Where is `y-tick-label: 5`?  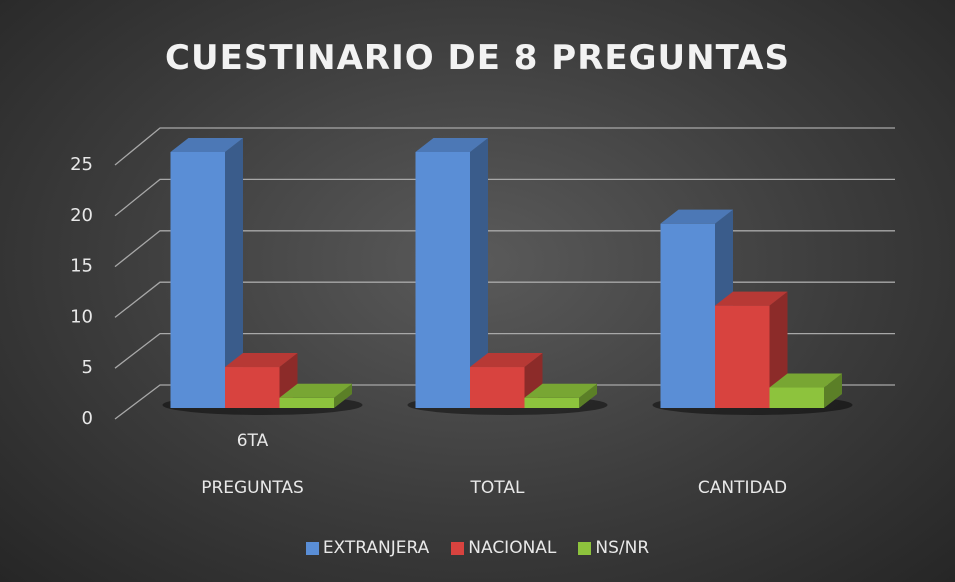
y-tick-label: 5 is located at coordinates (87, 367).